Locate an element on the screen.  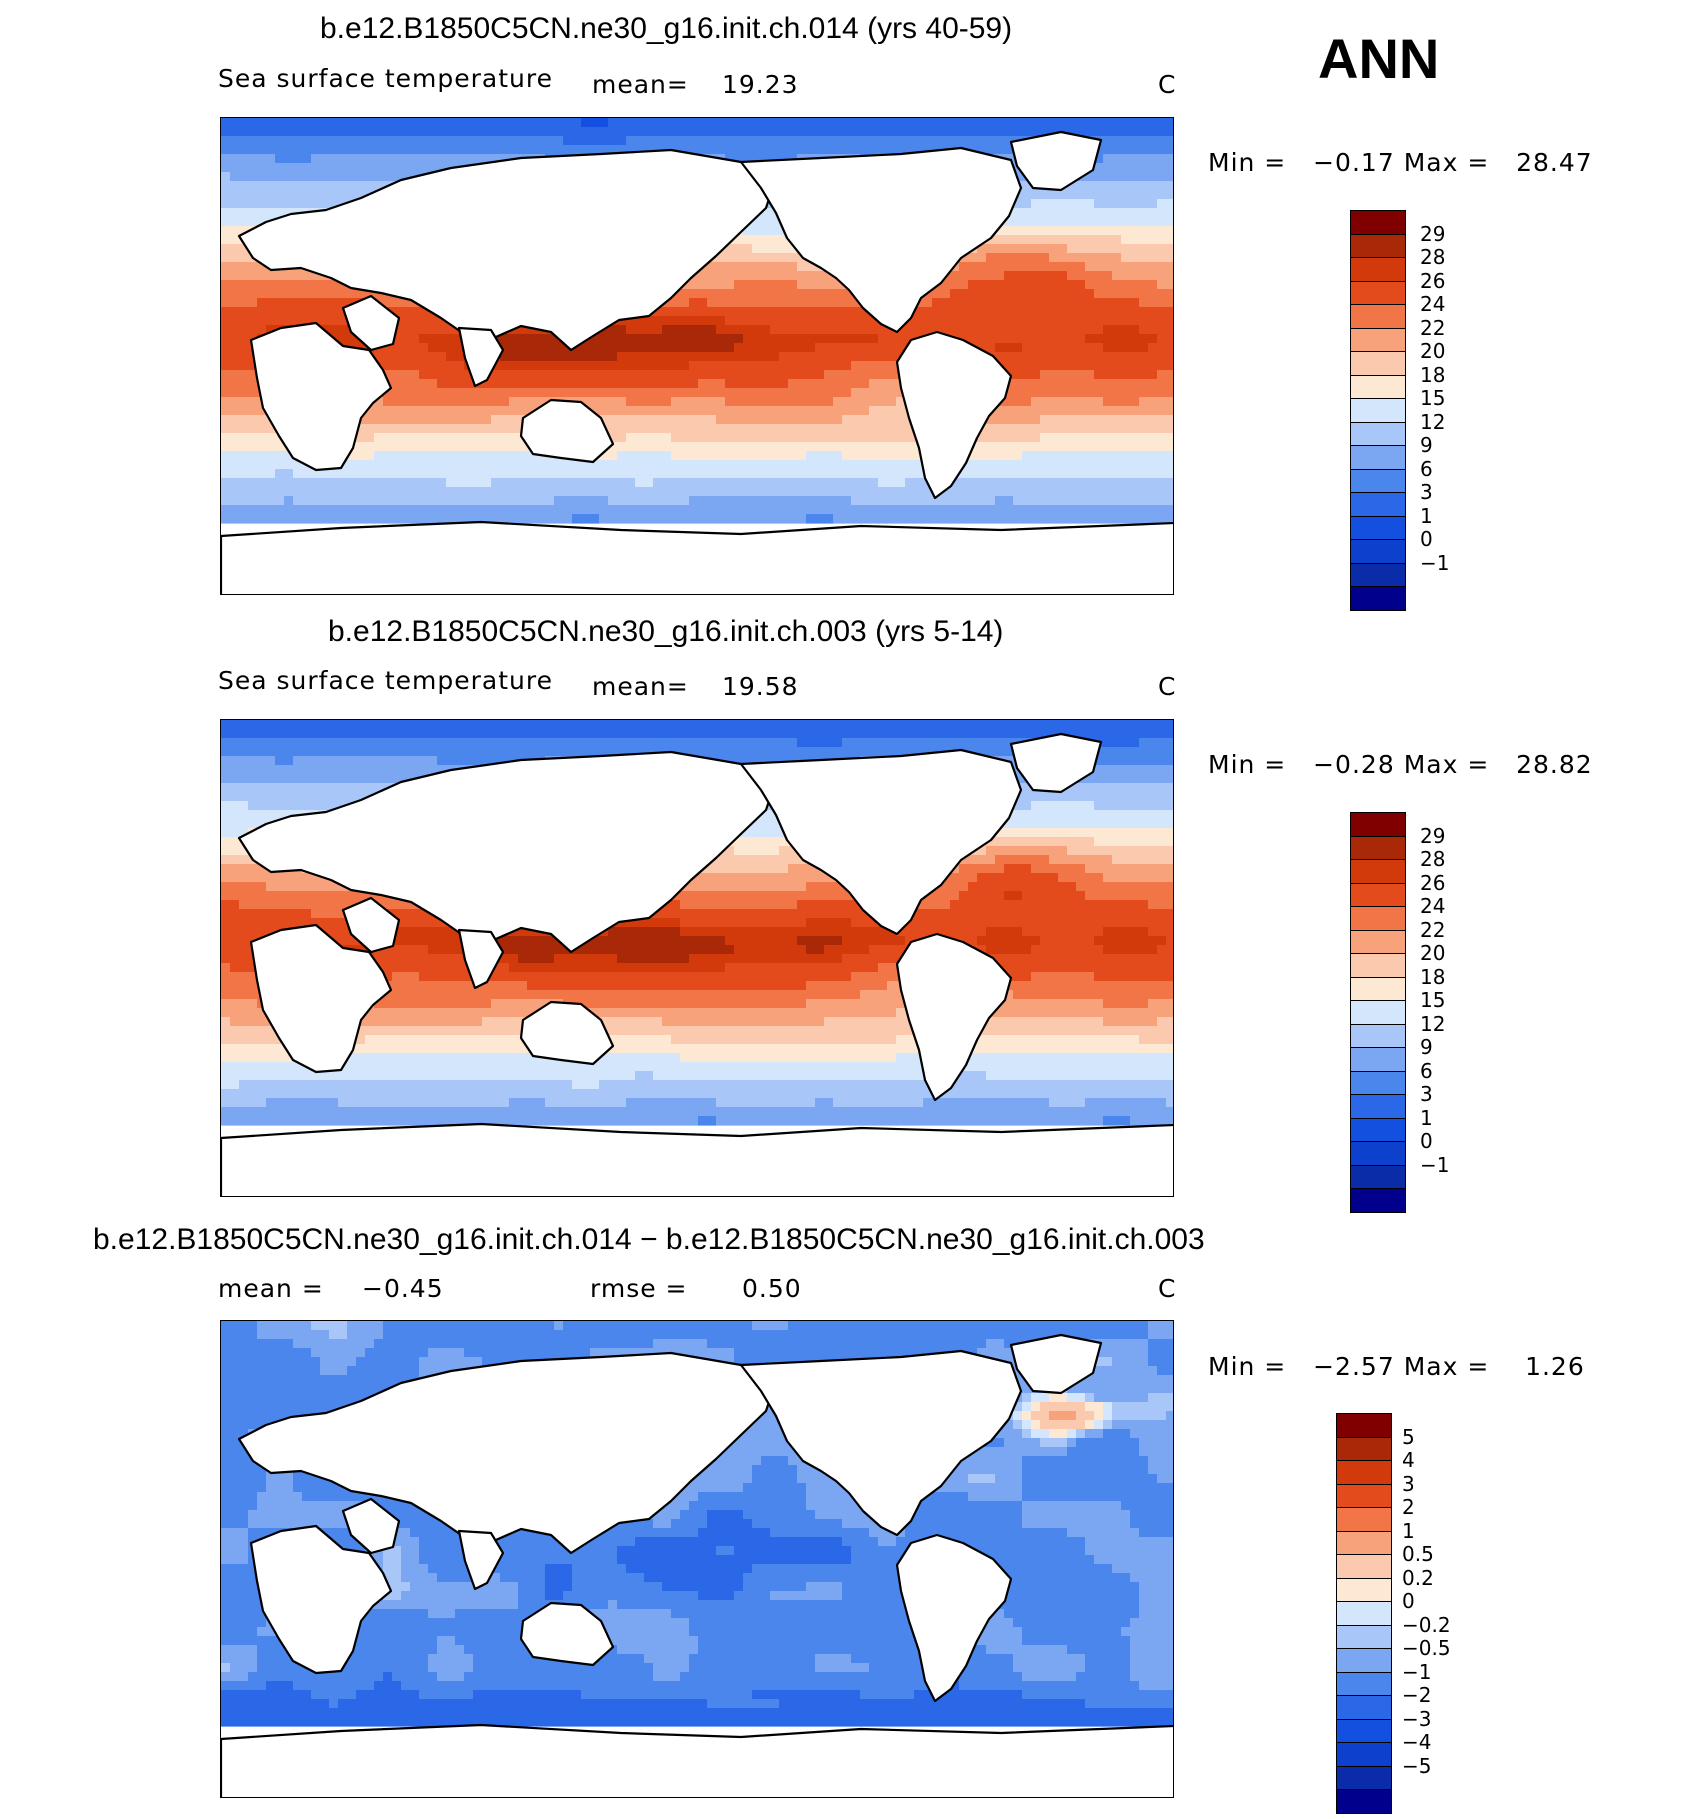
colorbar-tick-label: 29 is located at coordinates (1433, 233).